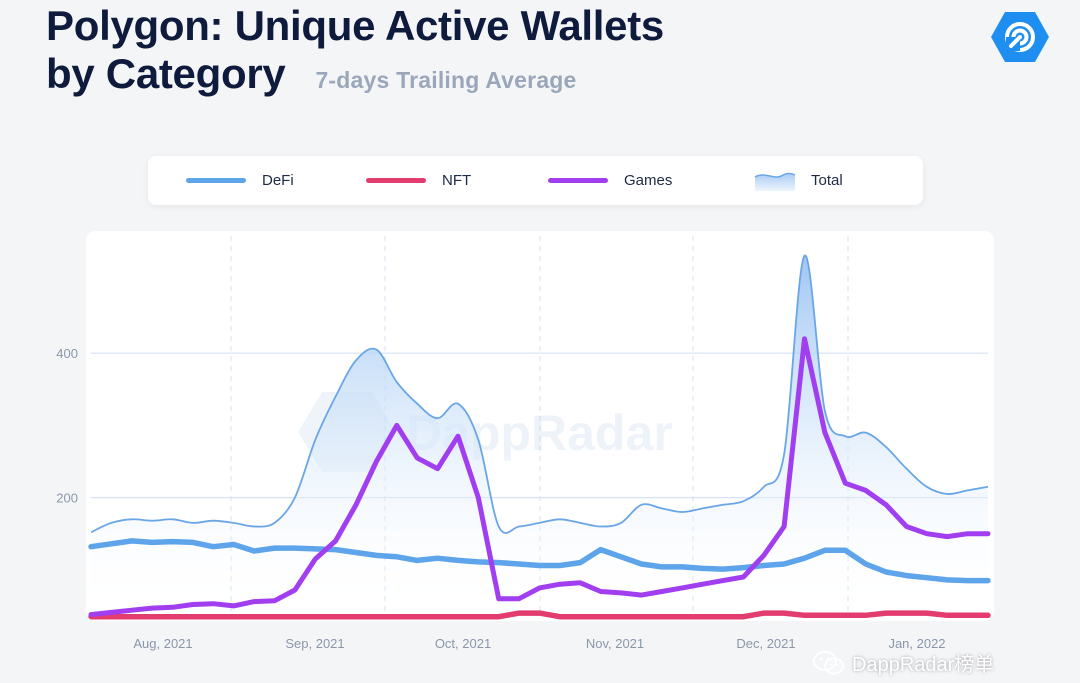 This screenshot has width=1080, height=683. Describe the element at coordinates (828, 662) in the screenshot. I see `wechat-icon` at that location.